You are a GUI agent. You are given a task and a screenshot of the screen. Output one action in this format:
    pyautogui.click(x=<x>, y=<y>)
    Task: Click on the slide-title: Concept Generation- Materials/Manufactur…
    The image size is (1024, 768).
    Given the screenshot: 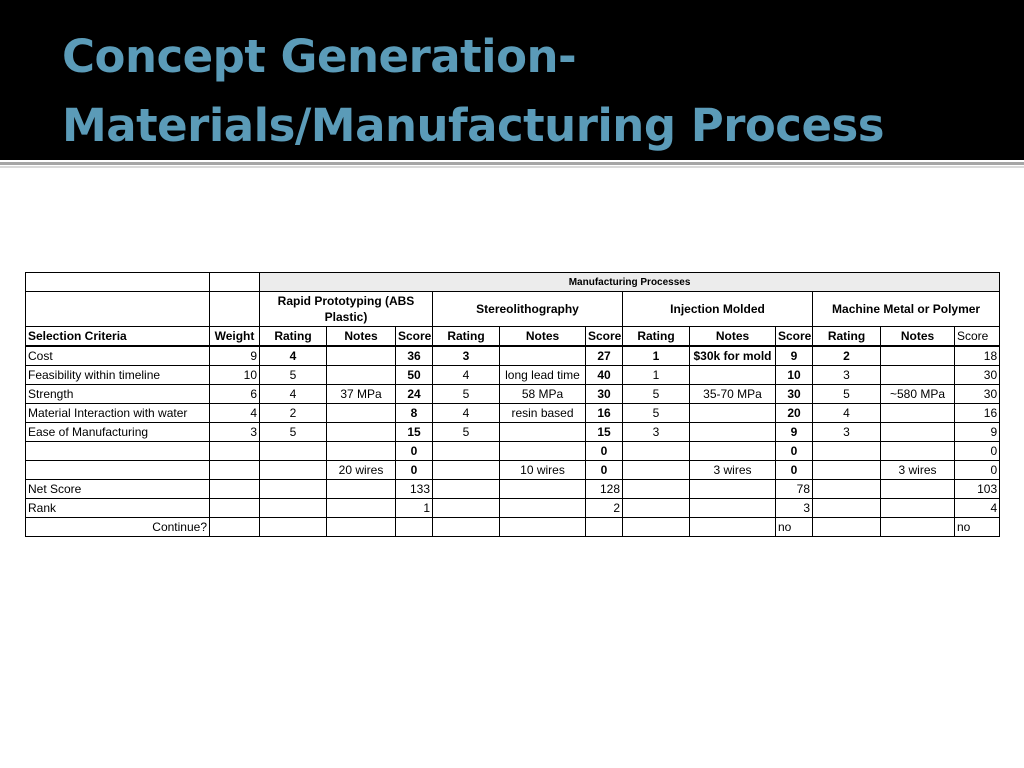 What is the action you would take?
    pyautogui.click(x=473, y=91)
    